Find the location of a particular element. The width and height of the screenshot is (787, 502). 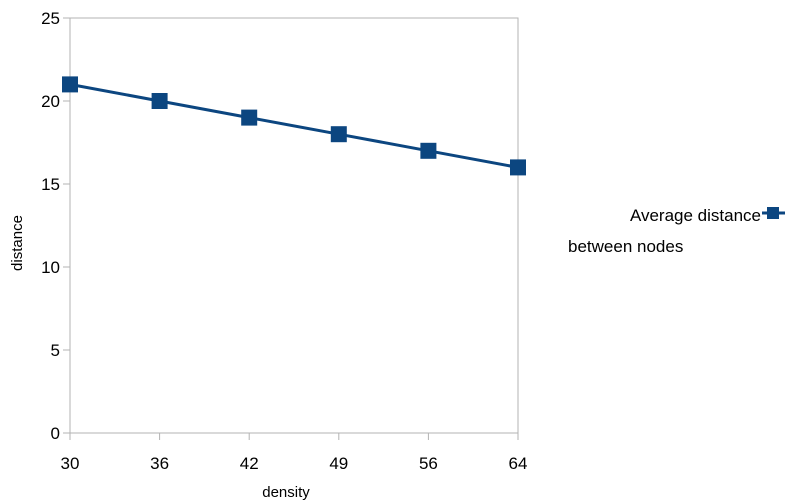

x-tick-label: 42 is located at coordinates (249, 463).